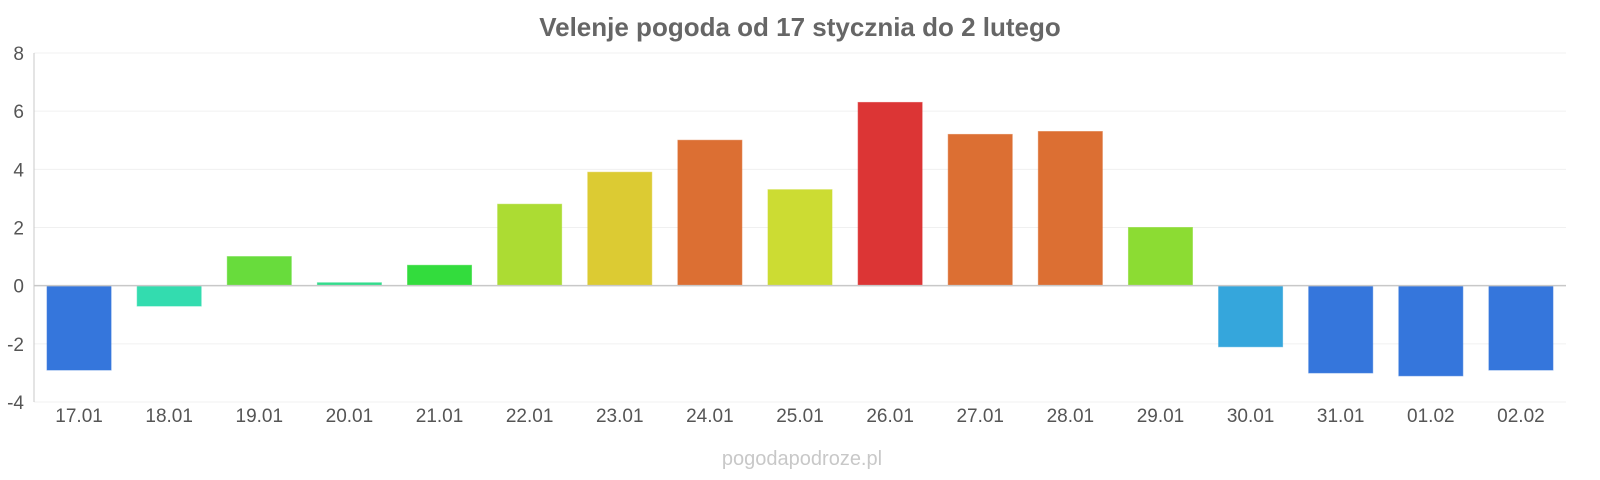 The width and height of the screenshot is (1600, 480). What do you see at coordinates (1071, 416) in the screenshot?
I see `x-tick-label: 28.01` at bounding box center [1071, 416].